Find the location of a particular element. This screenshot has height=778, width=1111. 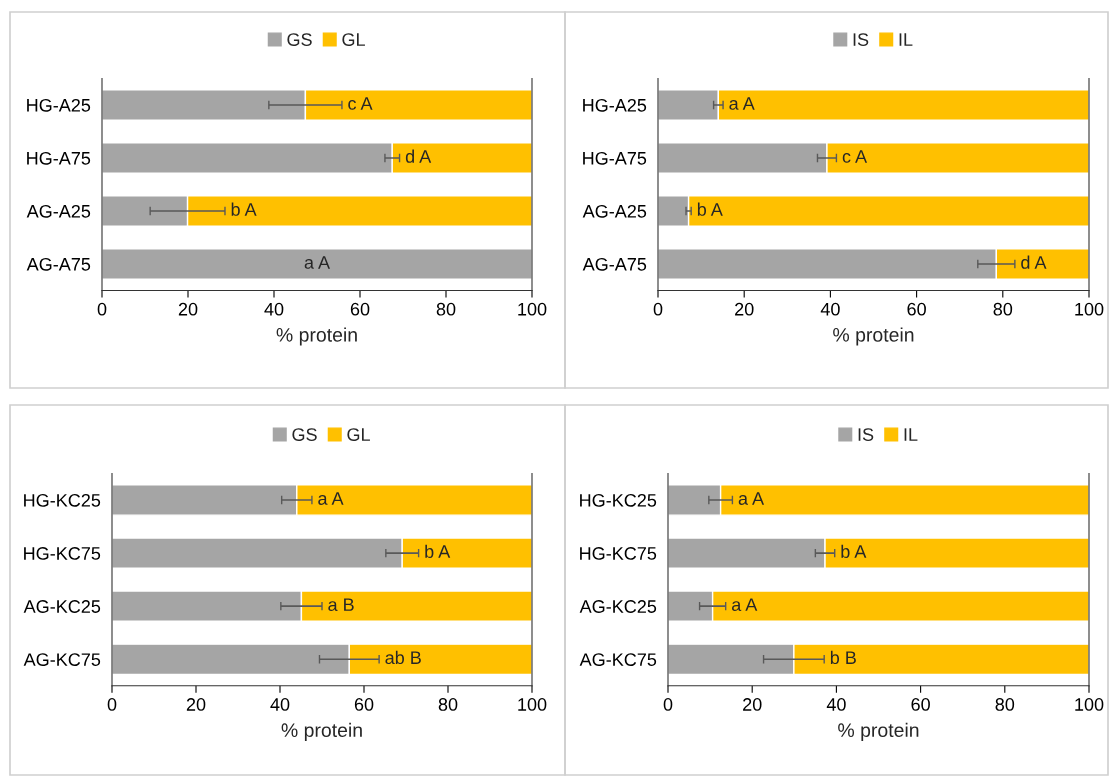

bar is located at coordinates (317, 264).